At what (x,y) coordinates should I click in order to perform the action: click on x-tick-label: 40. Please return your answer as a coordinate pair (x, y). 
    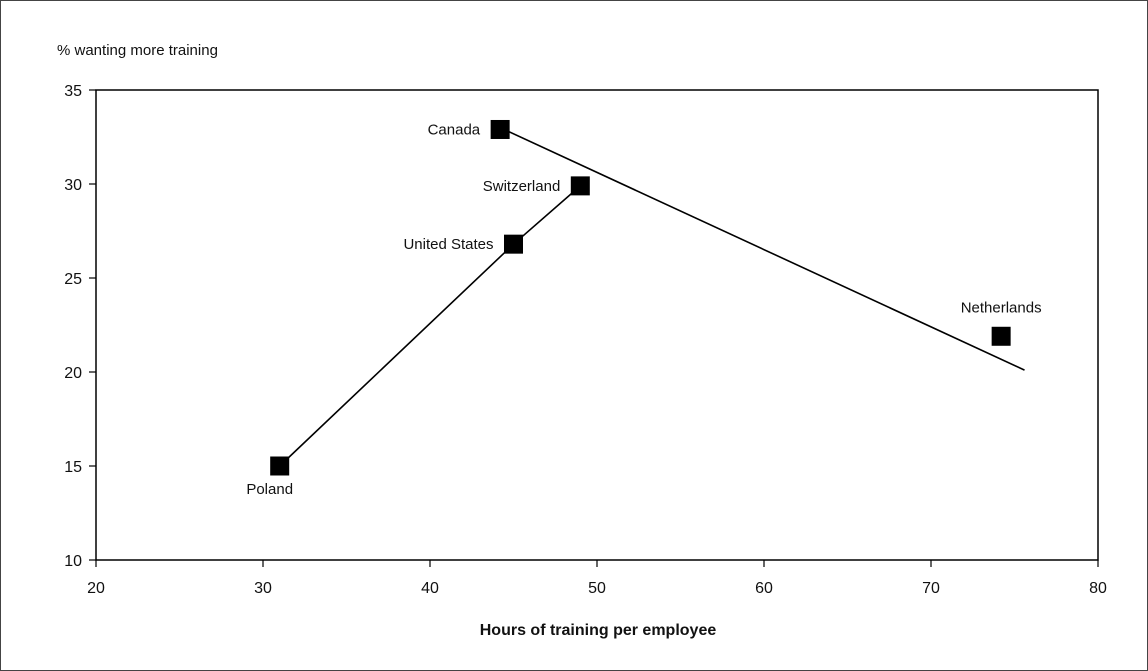
    Looking at the image, I should click on (430, 588).